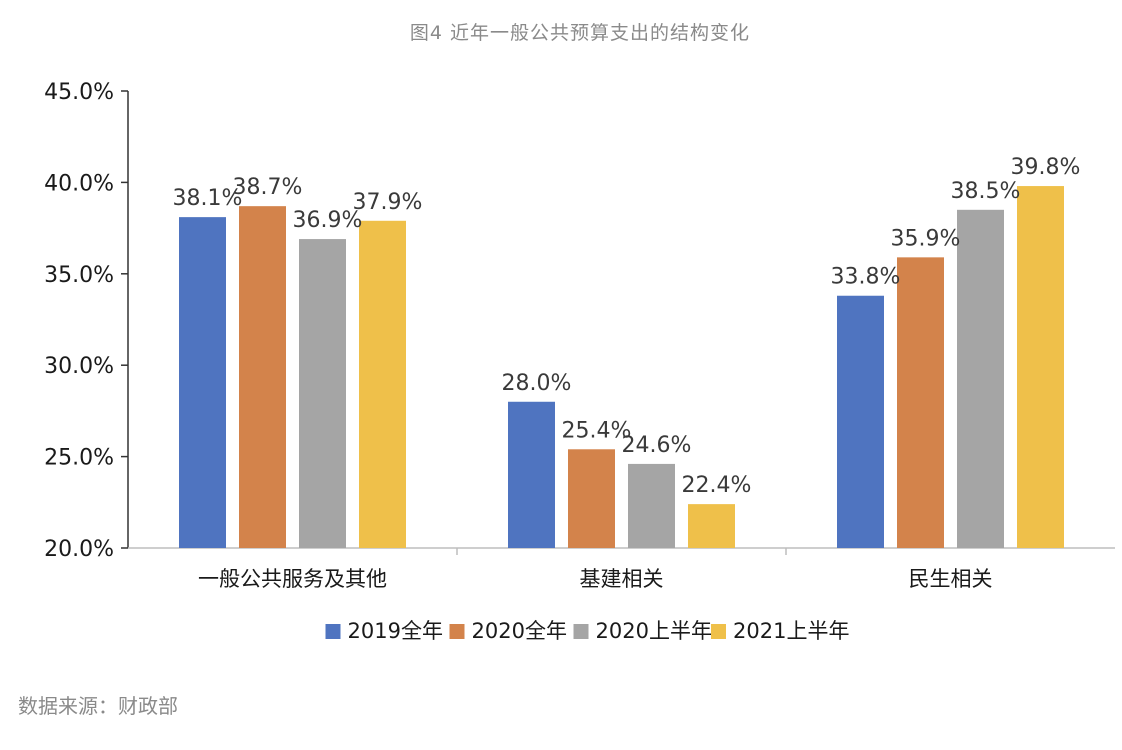 This screenshot has width=1122, height=750. Describe the element at coordinates (79, 92) in the screenshot. I see `y-tick-label: 45.0%` at that location.